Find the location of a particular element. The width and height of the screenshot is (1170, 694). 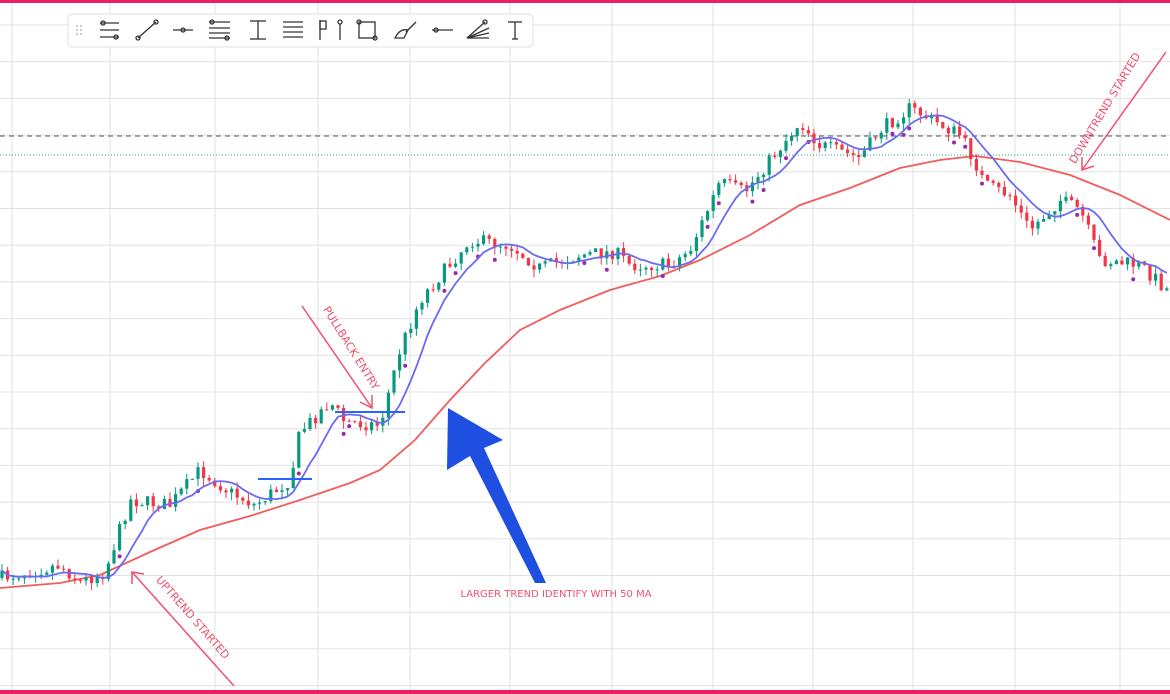

tool-lines is located at coordinates (293, 29).